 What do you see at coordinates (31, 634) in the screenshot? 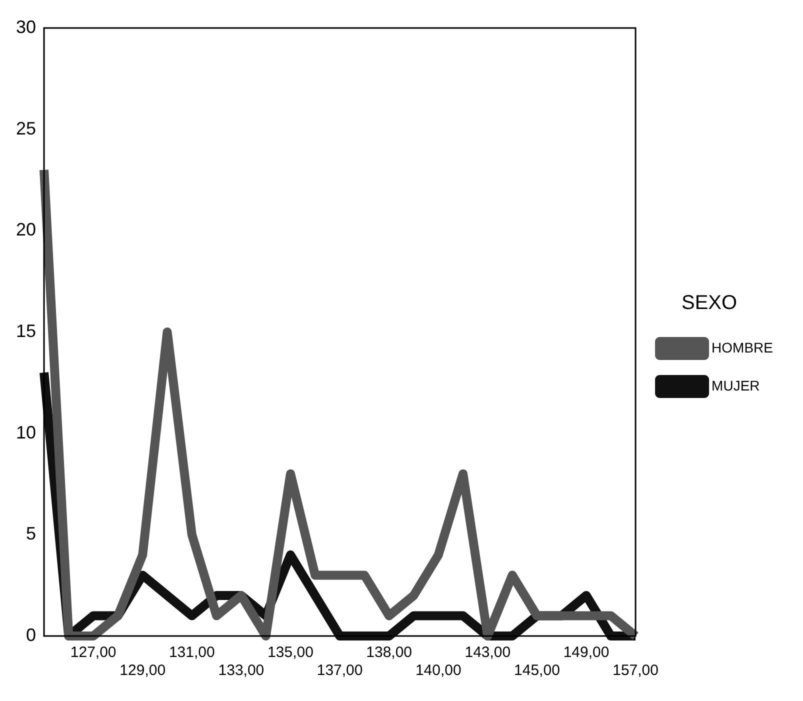
I see `y-tick-label: 0` at bounding box center [31, 634].